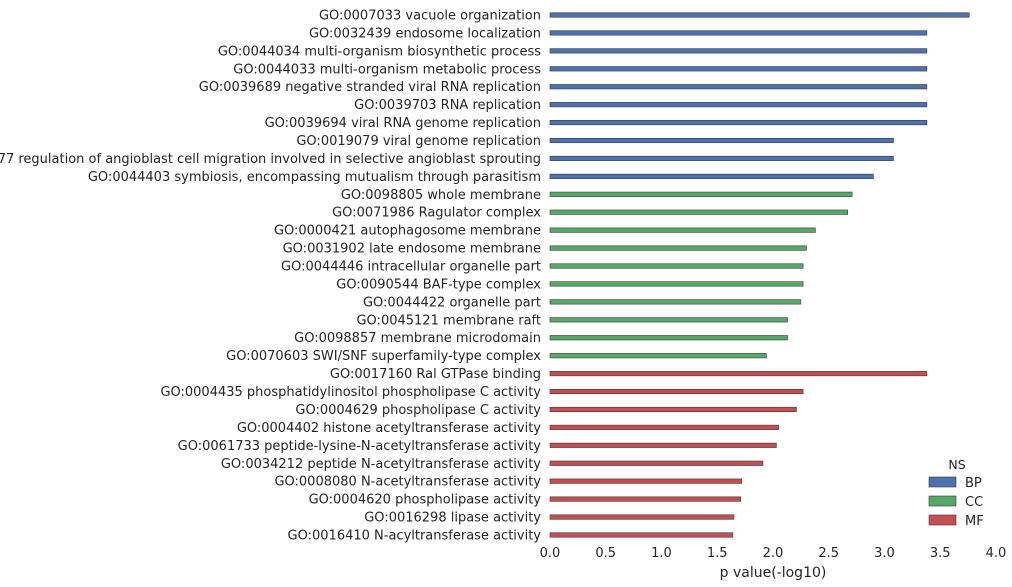 Image resolution: width=1012 pixels, height=587 pixels. I want to click on x-axis-title: p value(-log10), so click(773, 573).